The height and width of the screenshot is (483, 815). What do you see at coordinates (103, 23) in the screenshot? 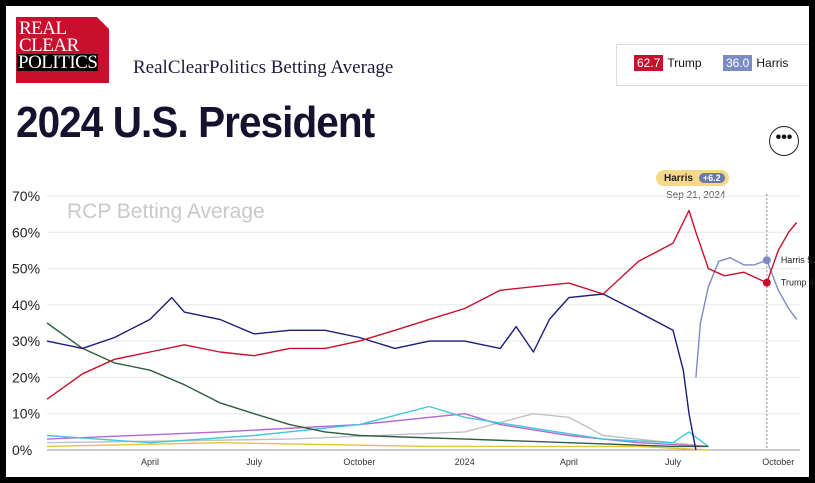
I see `logo-corner-fold` at bounding box center [103, 23].